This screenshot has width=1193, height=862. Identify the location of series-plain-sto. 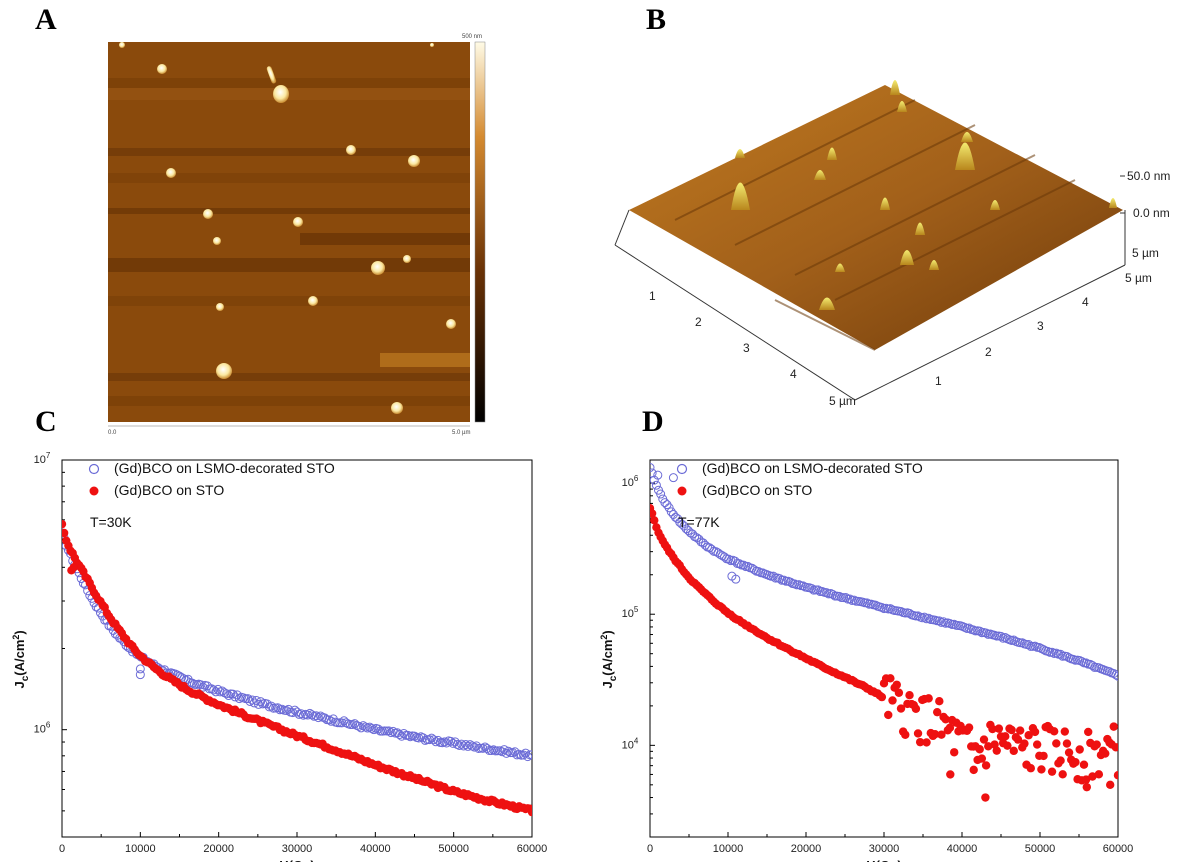
(884, 652).